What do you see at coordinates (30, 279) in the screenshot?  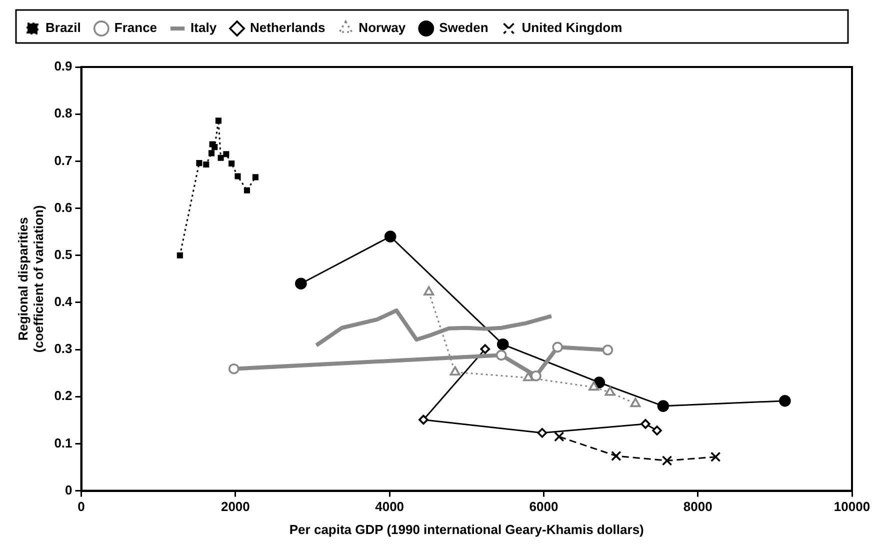 I see `y-axis-title: Regional disparities (coefficient of variation)` at bounding box center [30, 279].